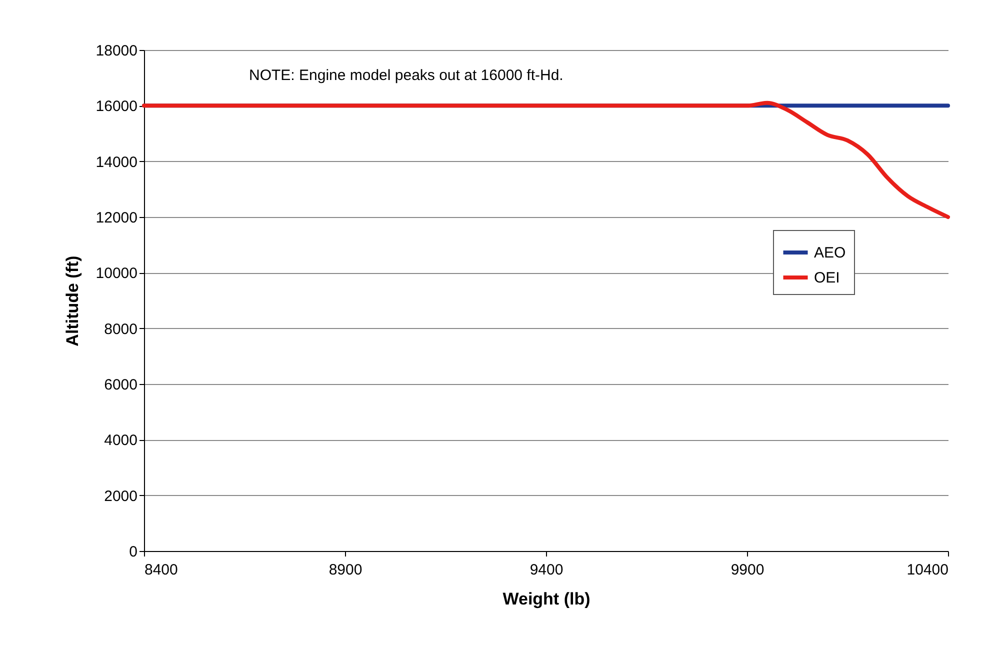 The image size is (982, 664). I want to click on y-tick-label: 4000, so click(121, 441).